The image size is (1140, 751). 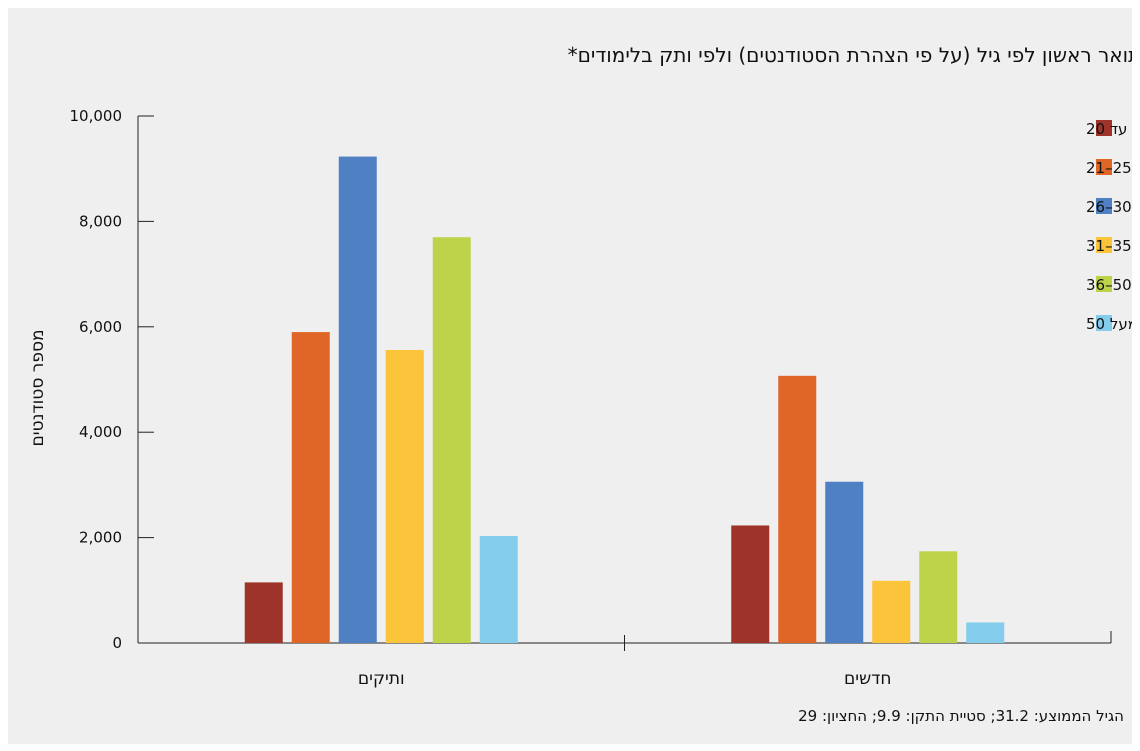 I want to click on x-category-label: ותיקים, so click(x=381, y=679).